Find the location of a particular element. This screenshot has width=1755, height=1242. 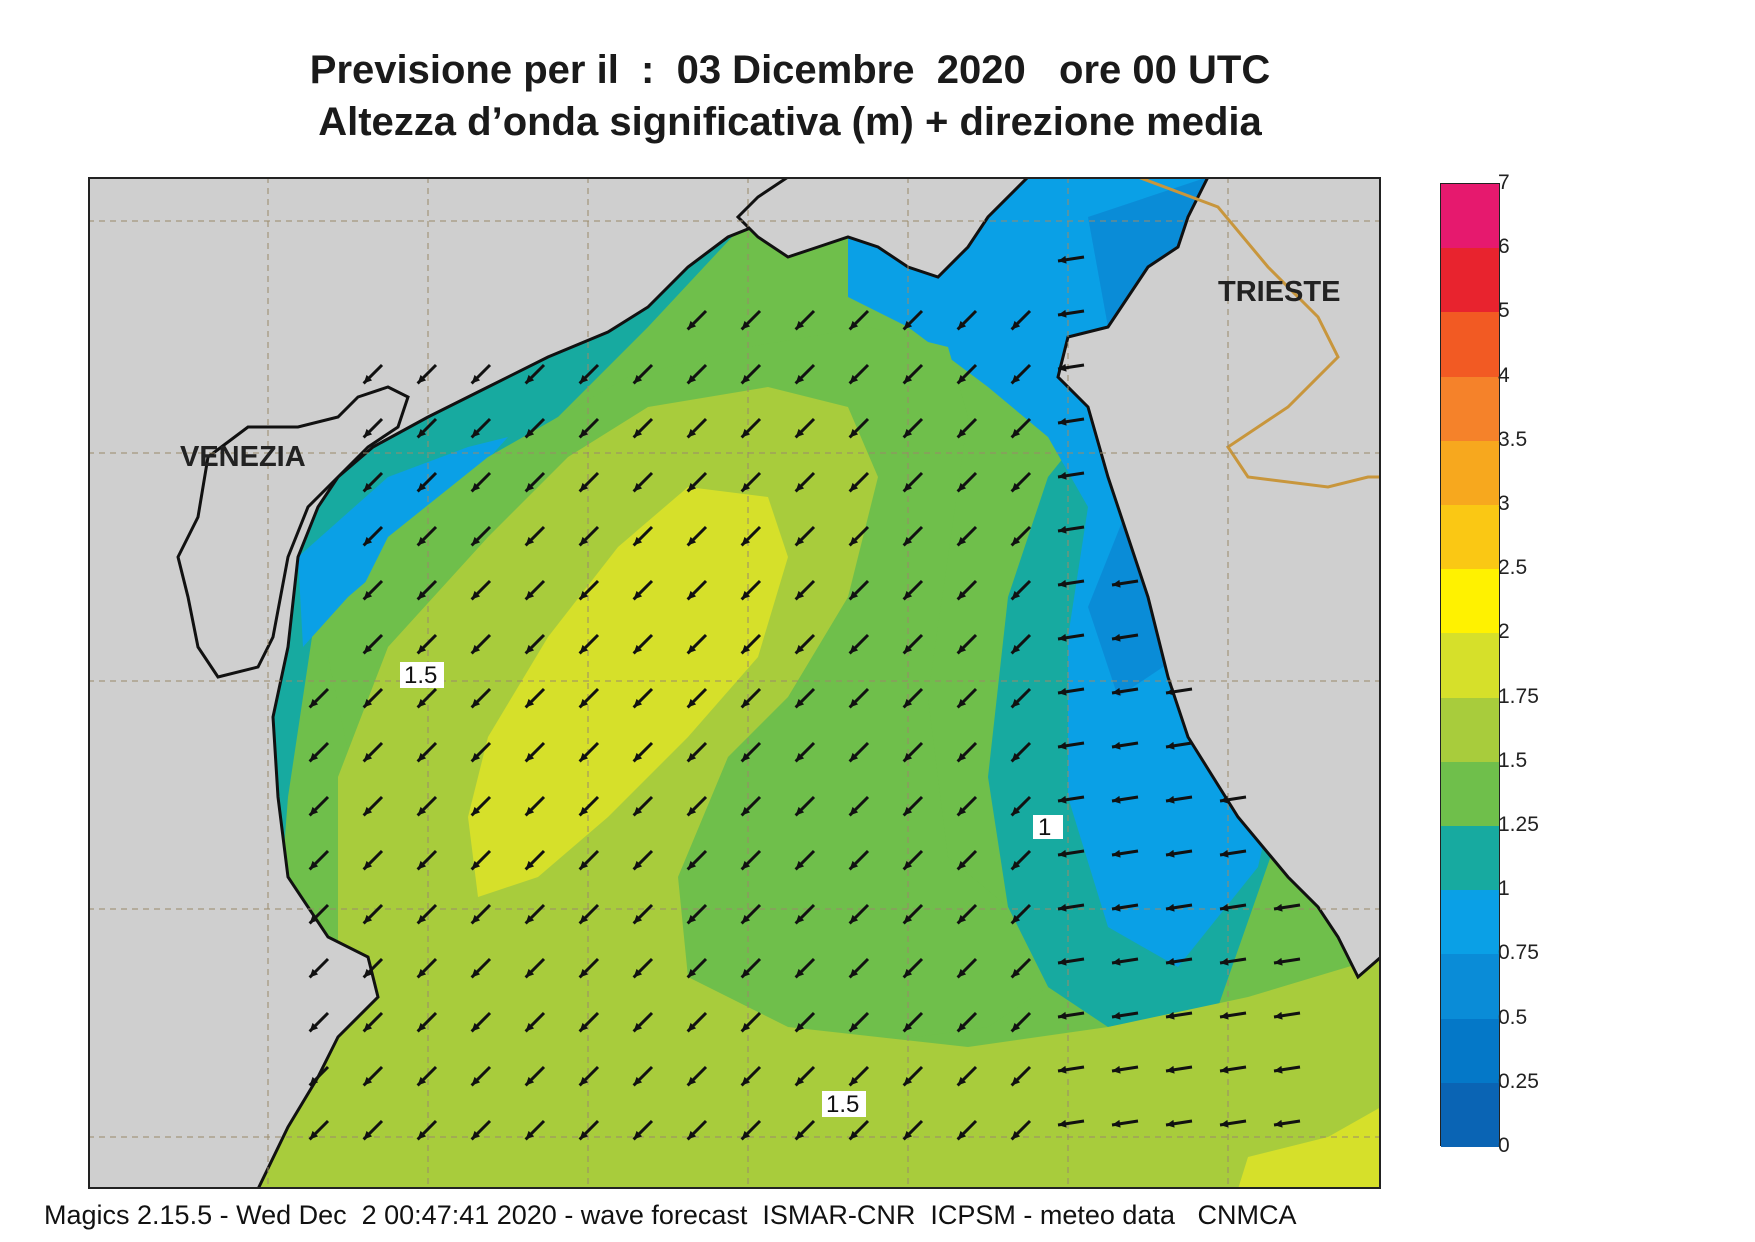

contour-label-text-1: 1.5 is located at coordinates (420, 675).